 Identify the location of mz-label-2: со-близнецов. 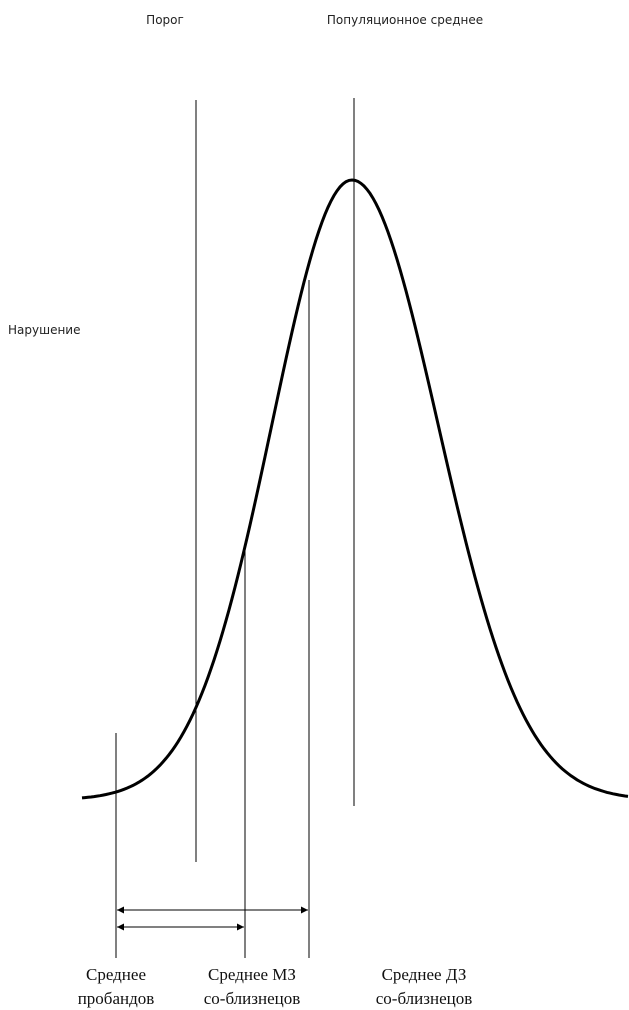
(252, 998).